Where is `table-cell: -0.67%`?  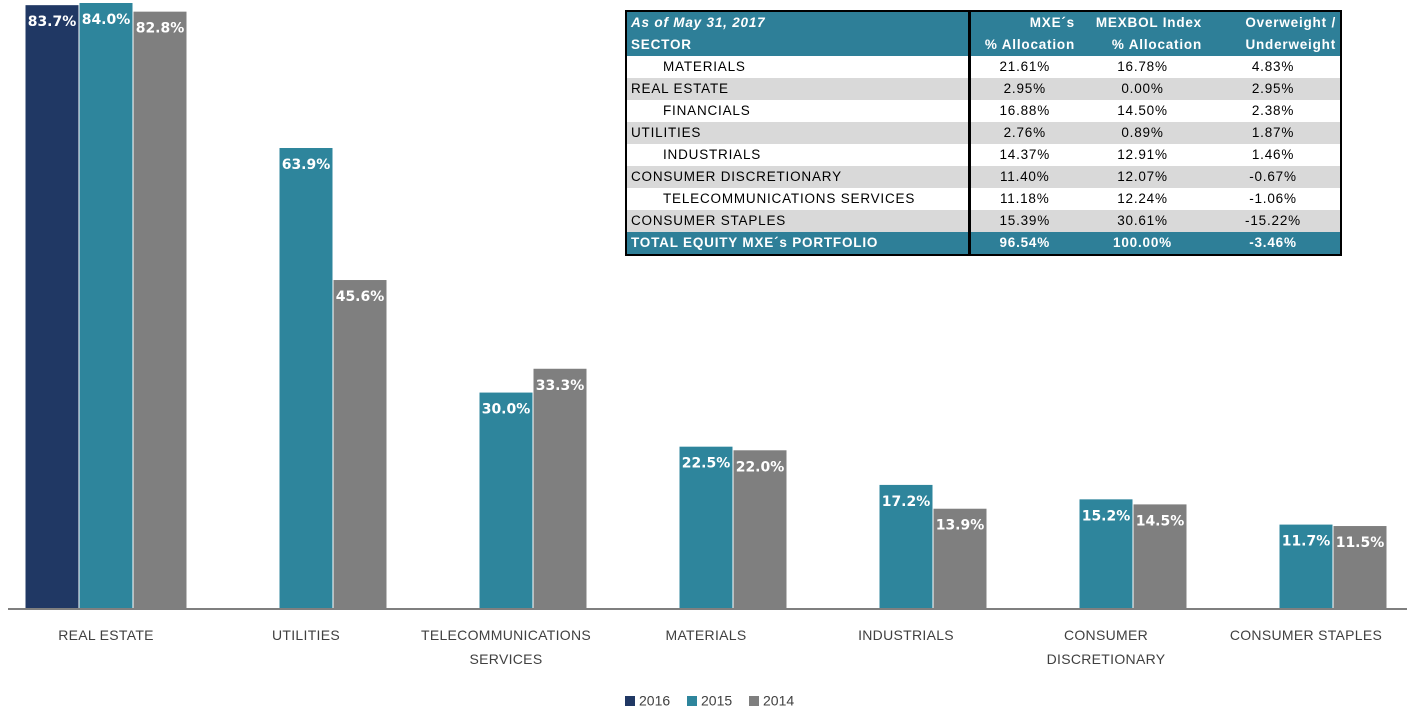
table-cell: -0.67% is located at coordinates (1273, 177).